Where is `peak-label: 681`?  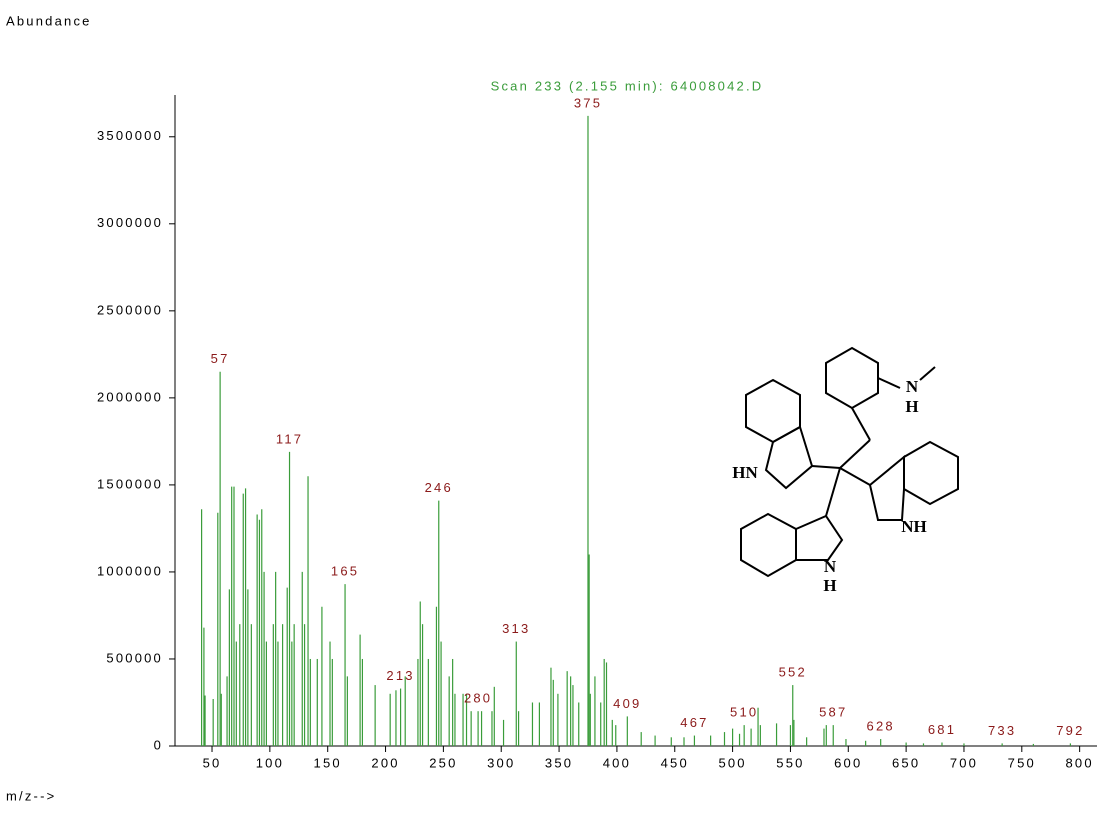
peak-label: 681 is located at coordinates (942, 729).